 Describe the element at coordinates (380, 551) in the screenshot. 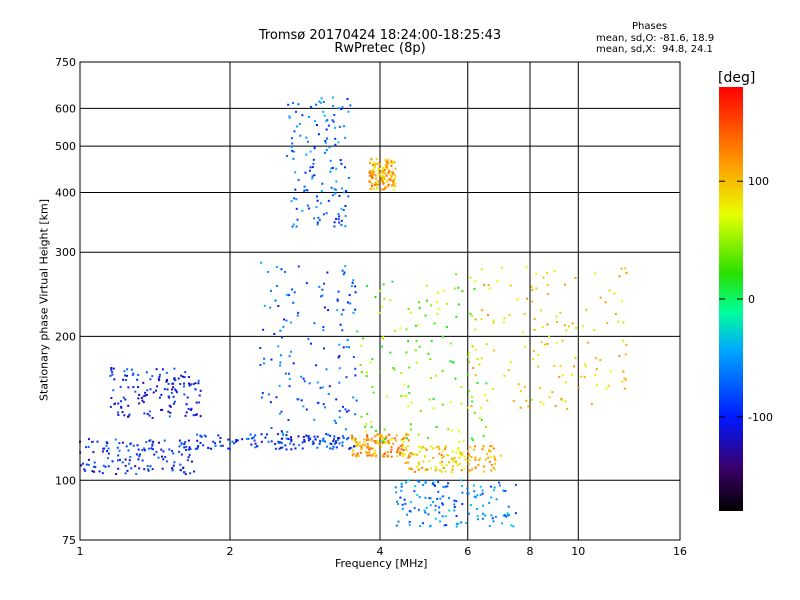

I see `x-tick-label: 4` at that location.